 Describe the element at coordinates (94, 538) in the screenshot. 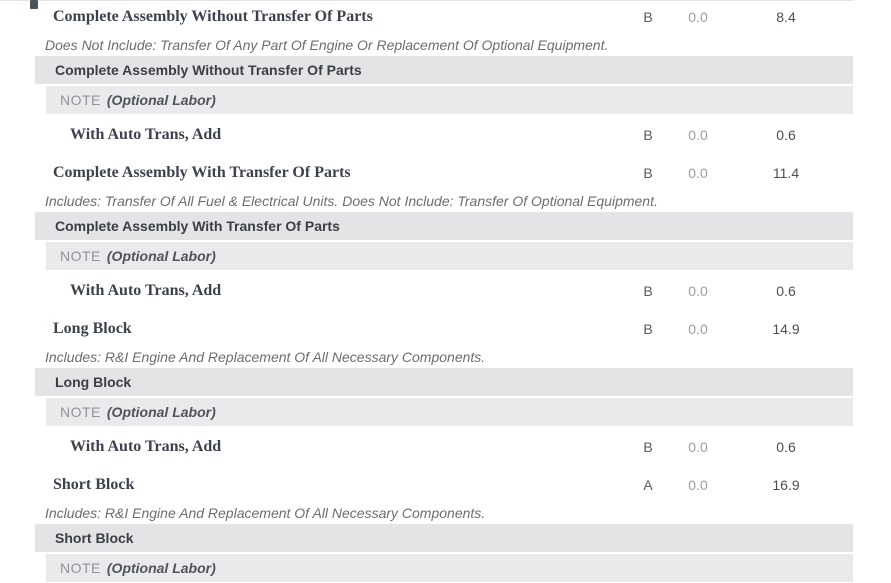

I see `section-header-title: Short Block` at that location.